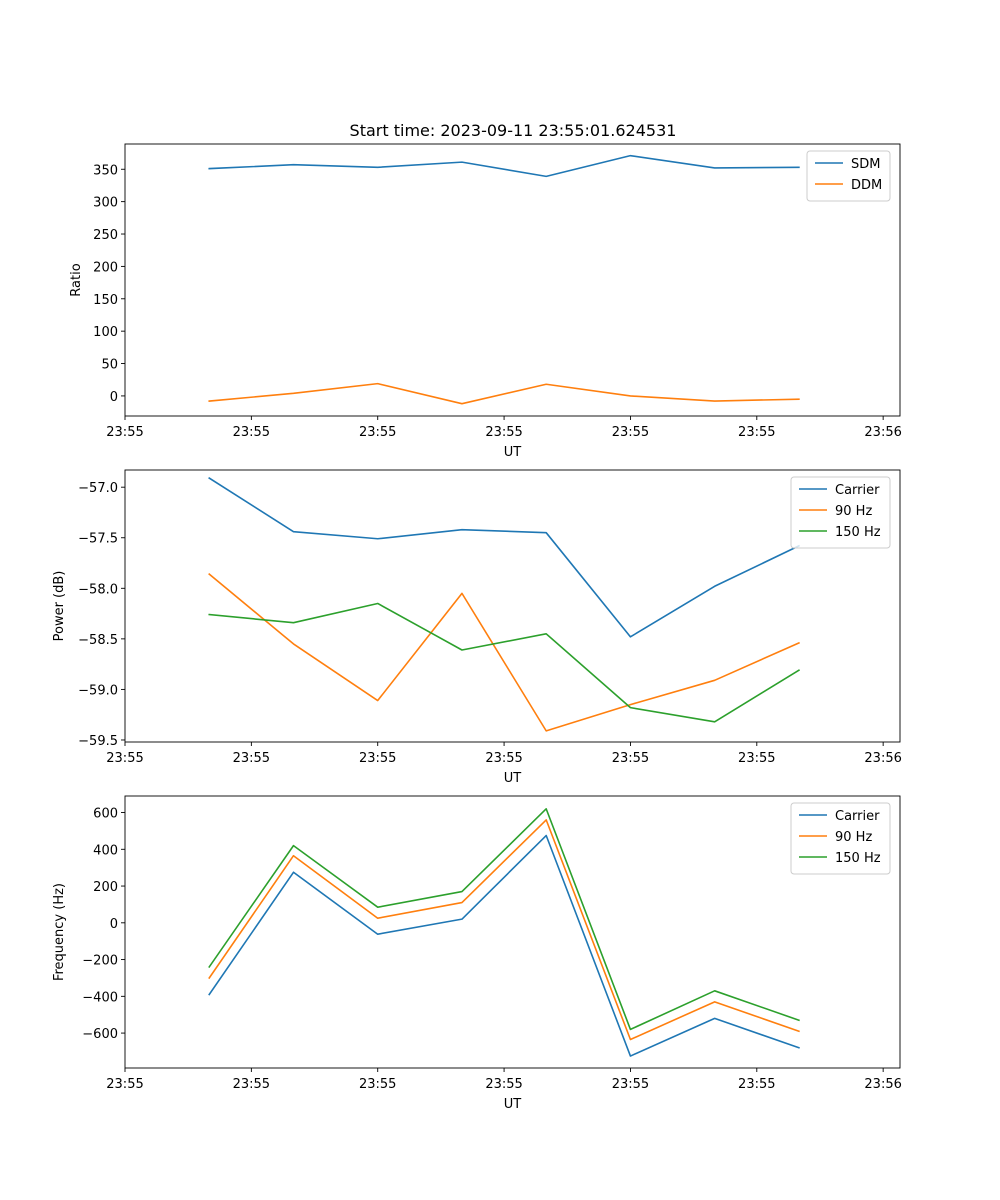  What do you see at coordinates (504, 166) in the screenshot?
I see `series-line-sdm` at bounding box center [504, 166].